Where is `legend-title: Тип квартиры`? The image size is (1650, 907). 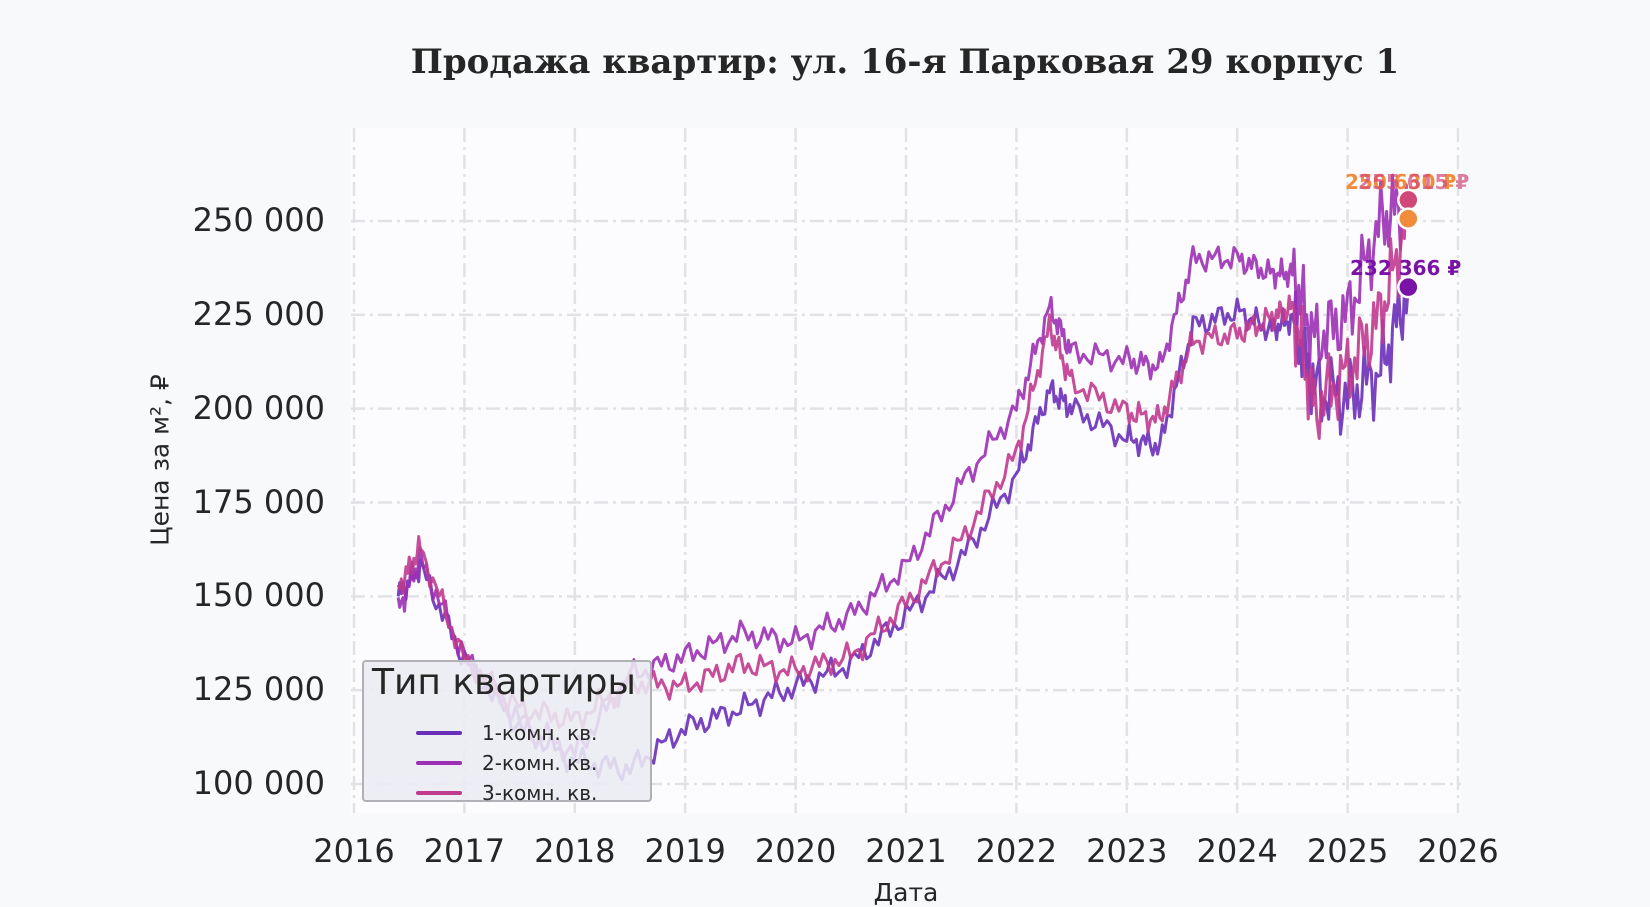
legend-title: Тип квартиры is located at coordinates (504, 682).